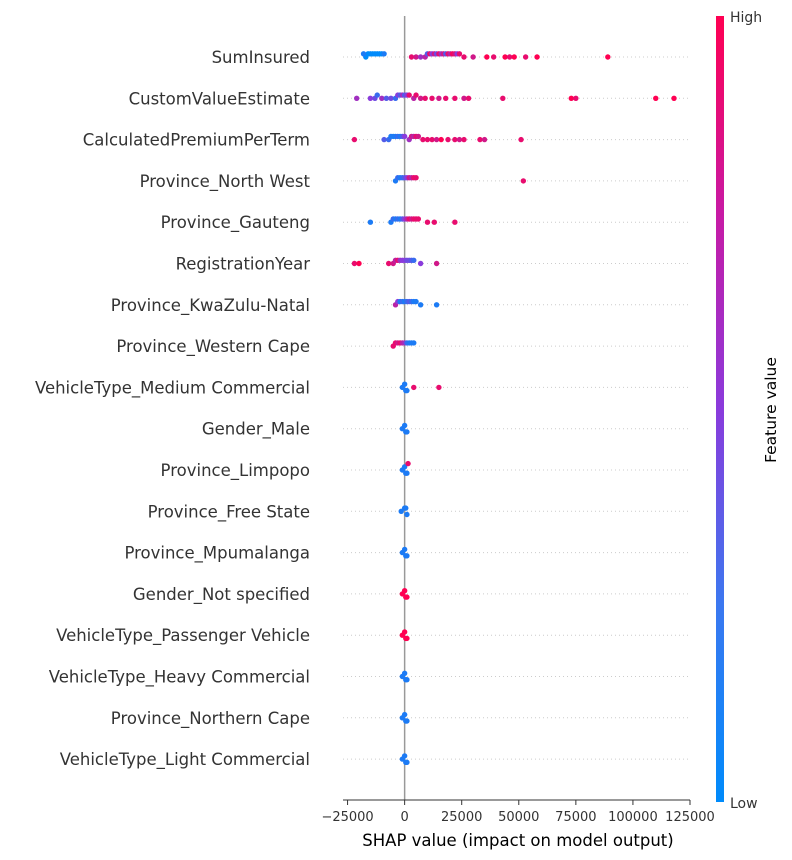  I want to click on feature-label: Province_Northern Cape, so click(210, 719).